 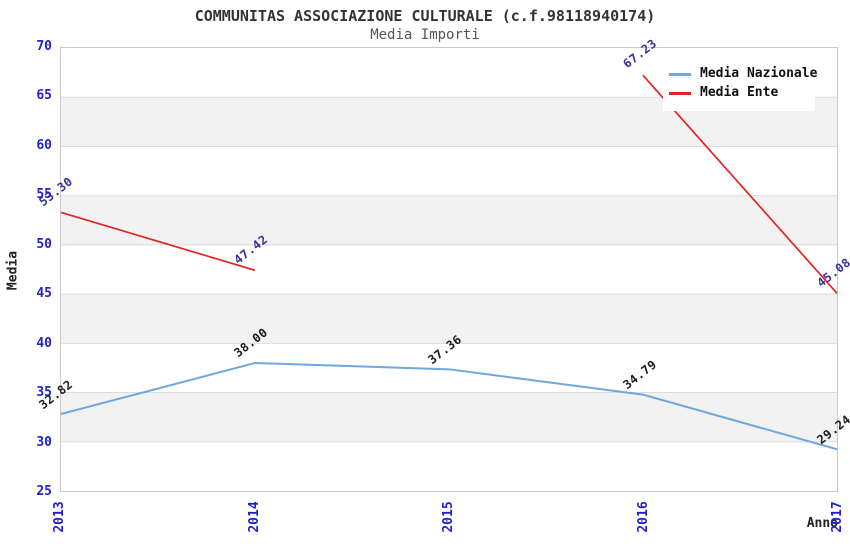 What do you see at coordinates (680, 74) in the screenshot?
I see `legend-line-swatch-nazionale` at bounding box center [680, 74].